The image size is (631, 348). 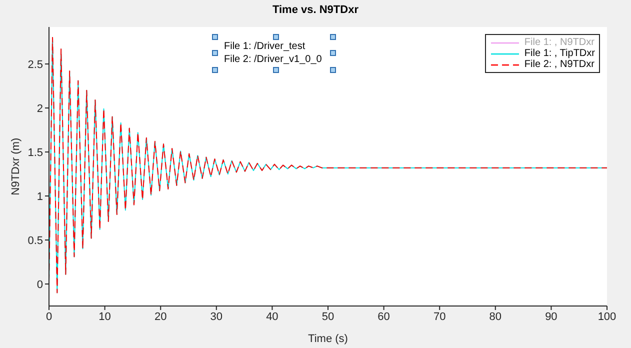 I want to click on x-tick-label: 70, so click(x=439, y=316).